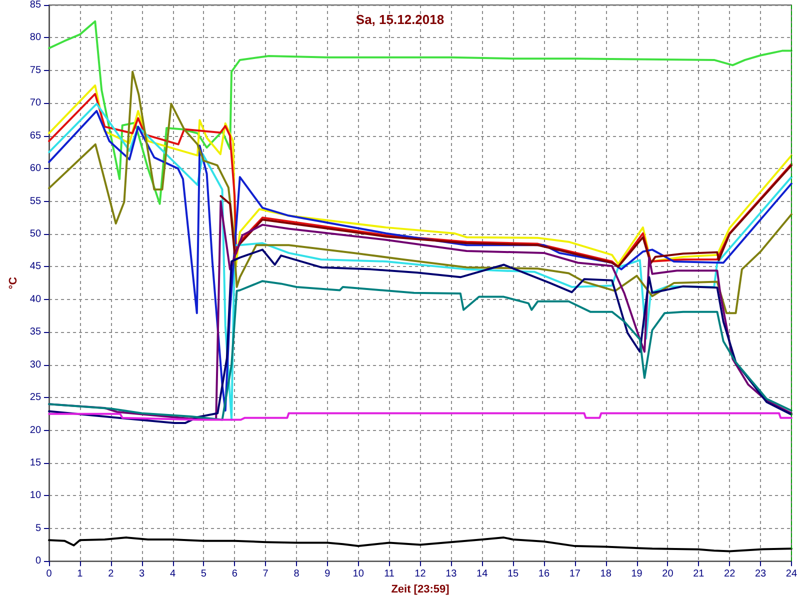  Describe the element at coordinates (203, 574) in the screenshot. I see `x-tick-label: 5` at that location.